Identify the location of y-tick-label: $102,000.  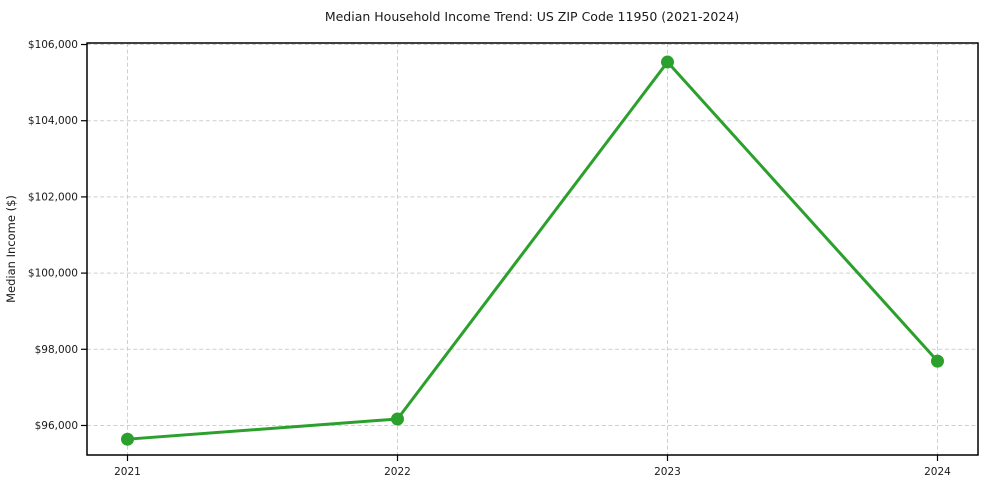
(53, 197).